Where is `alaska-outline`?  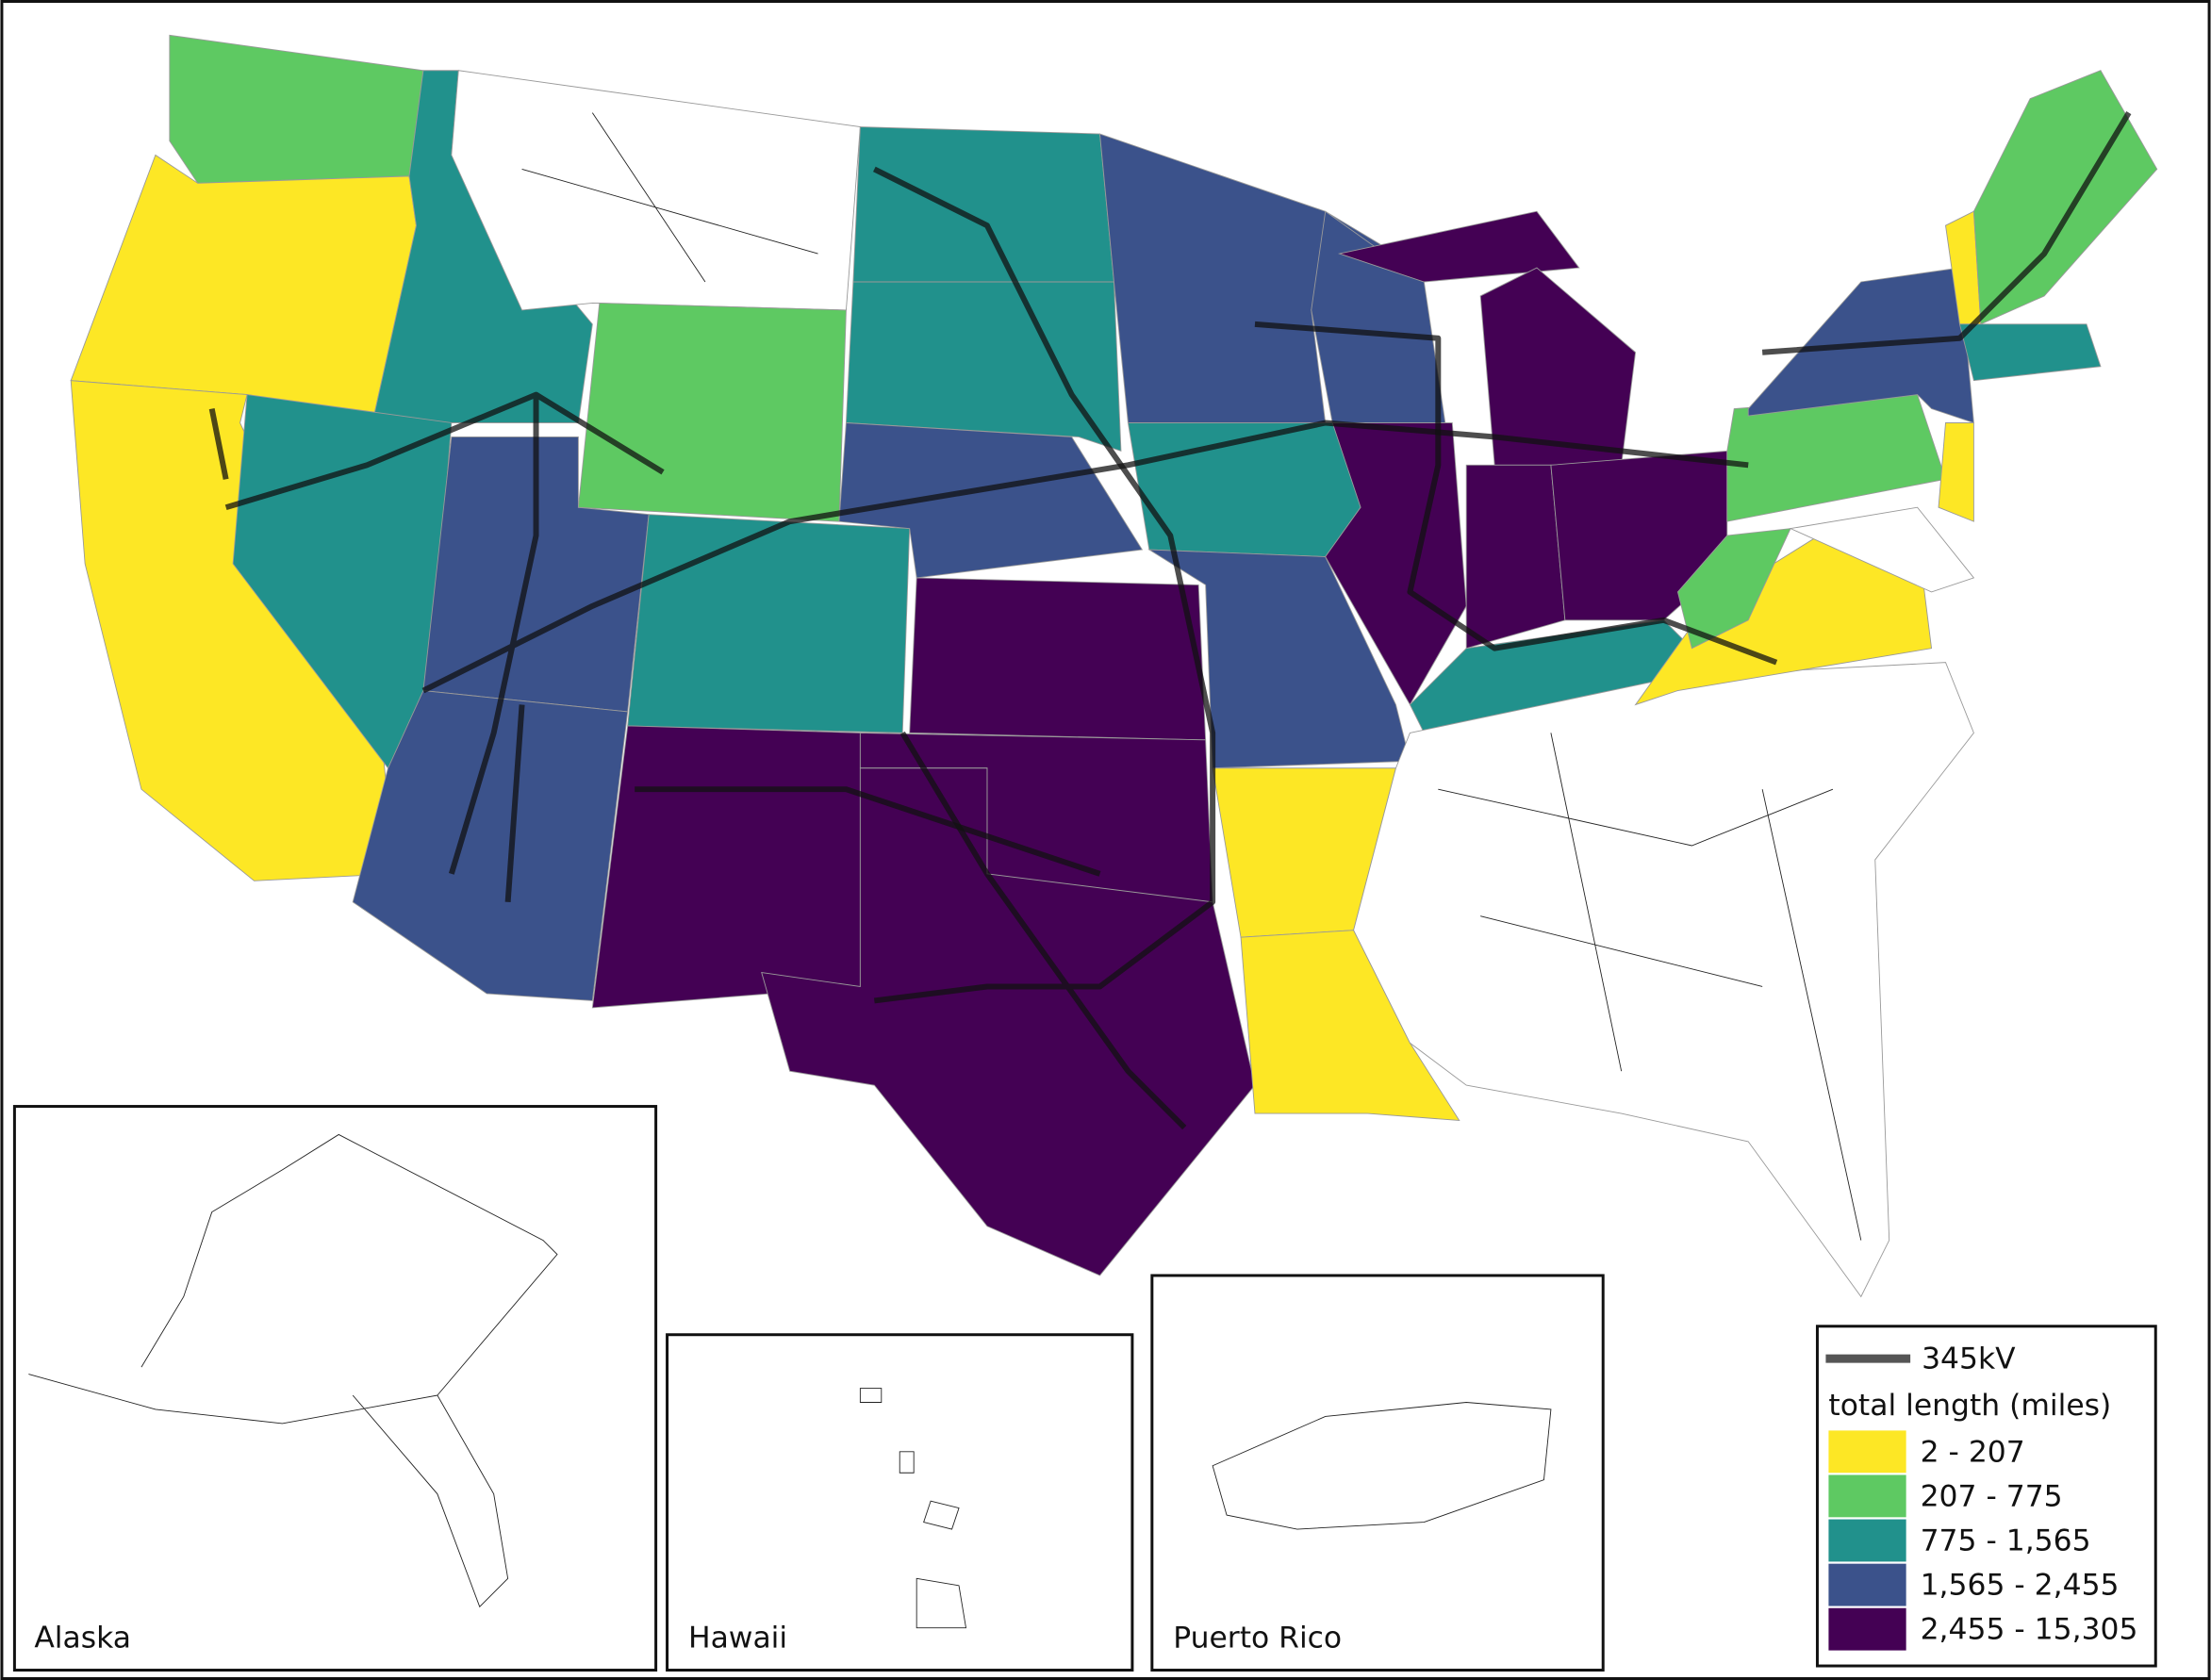
alaska-outline is located at coordinates (293, 1370).